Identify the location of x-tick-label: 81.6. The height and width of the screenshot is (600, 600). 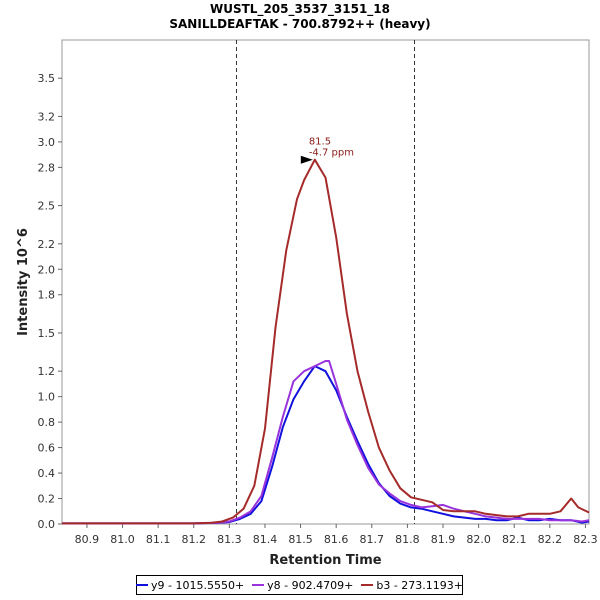
(336, 539).